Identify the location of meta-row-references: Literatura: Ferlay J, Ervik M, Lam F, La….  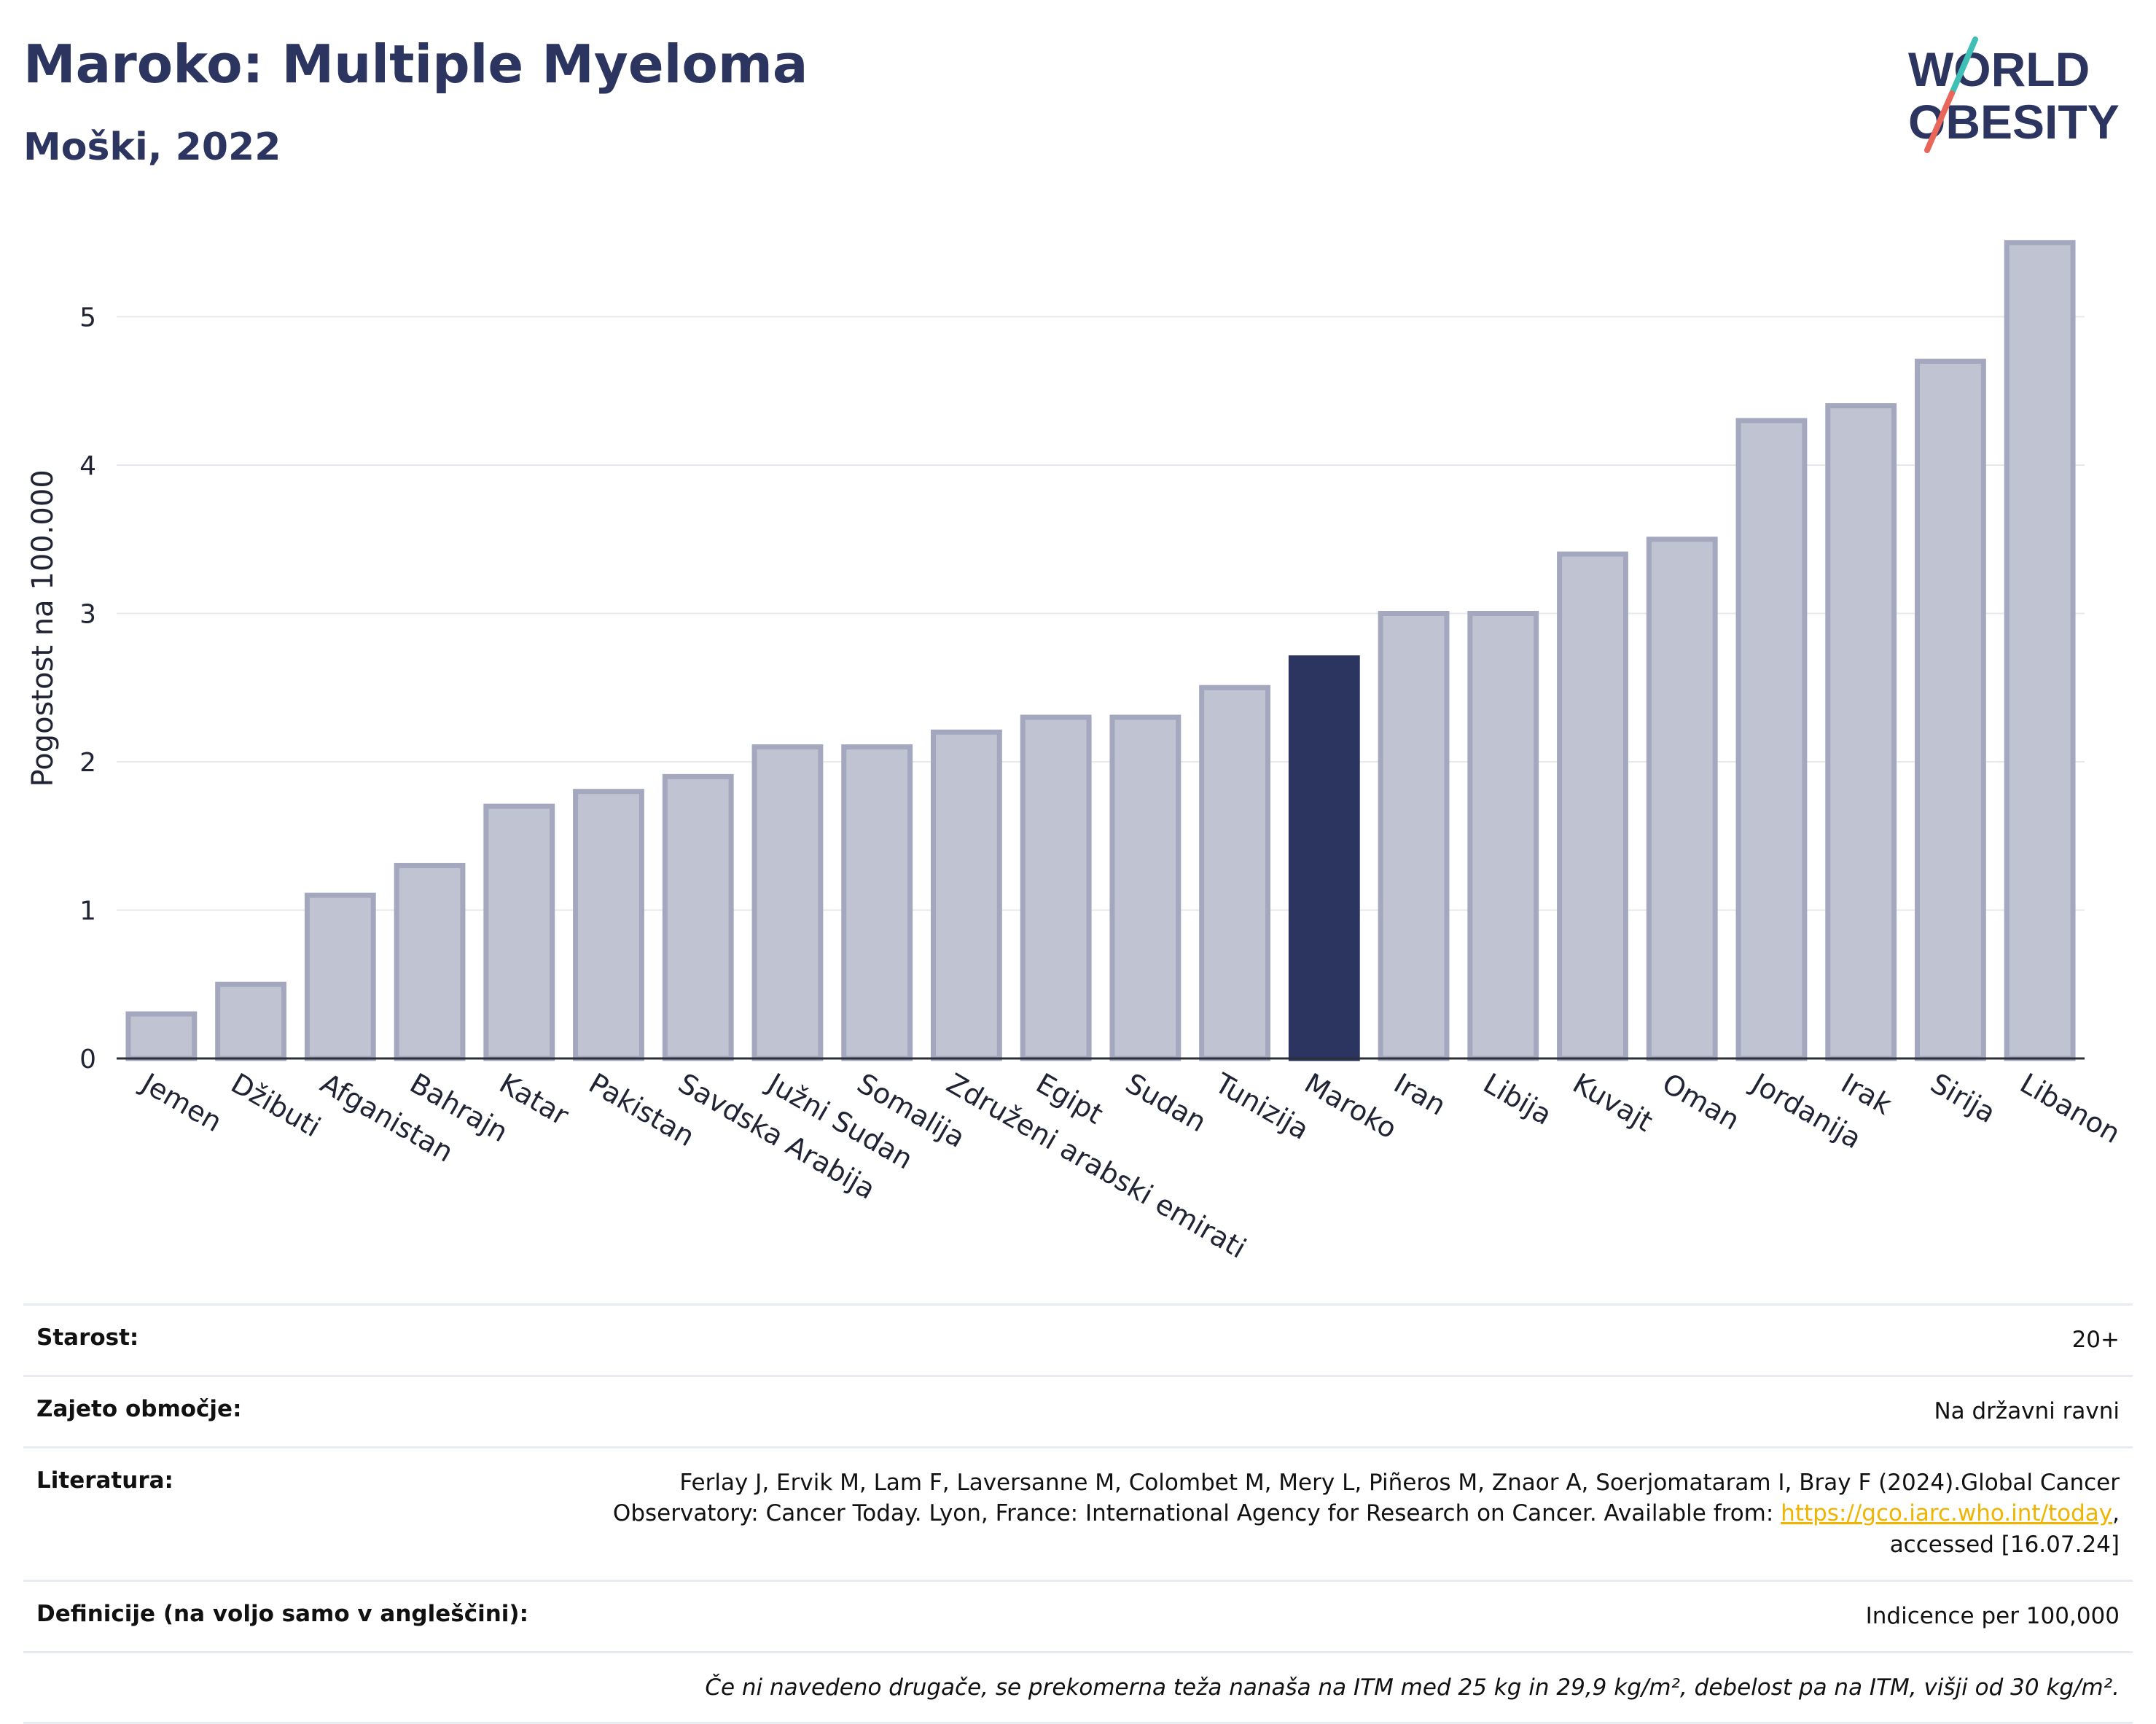
(1078, 1513).